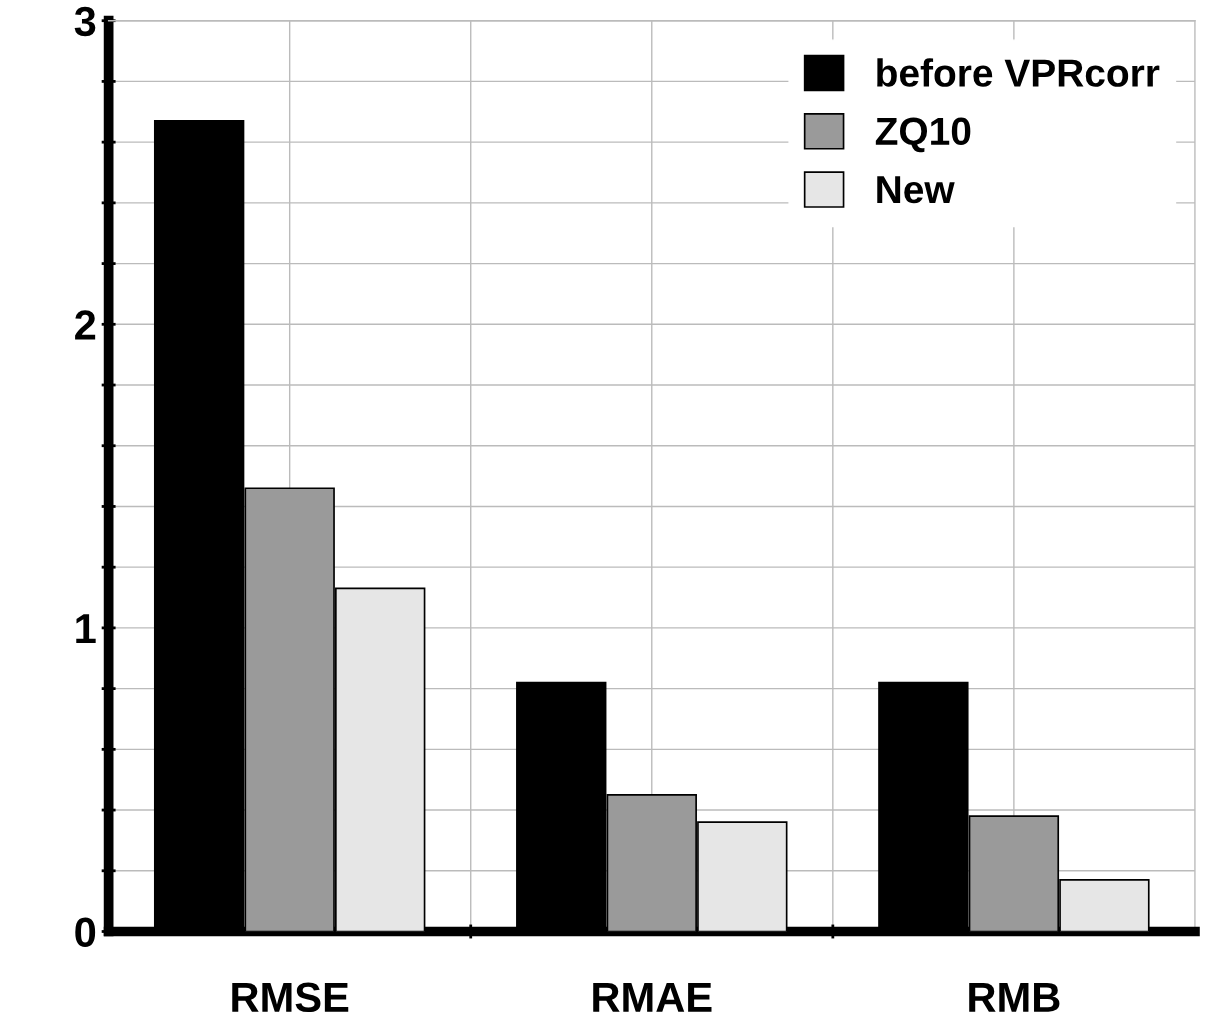 The height and width of the screenshot is (1035, 1207). Describe the element at coordinates (1018, 72) in the screenshot. I see `legend-label: before VPRcorr` at that location.